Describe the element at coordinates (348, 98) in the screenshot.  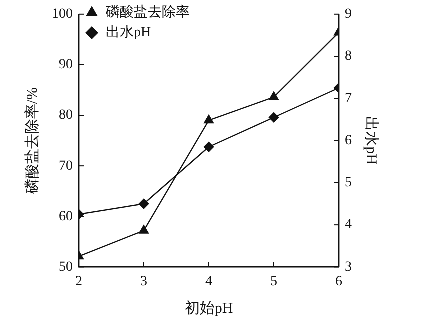
I see `y2-tick-label: 7` at that location.